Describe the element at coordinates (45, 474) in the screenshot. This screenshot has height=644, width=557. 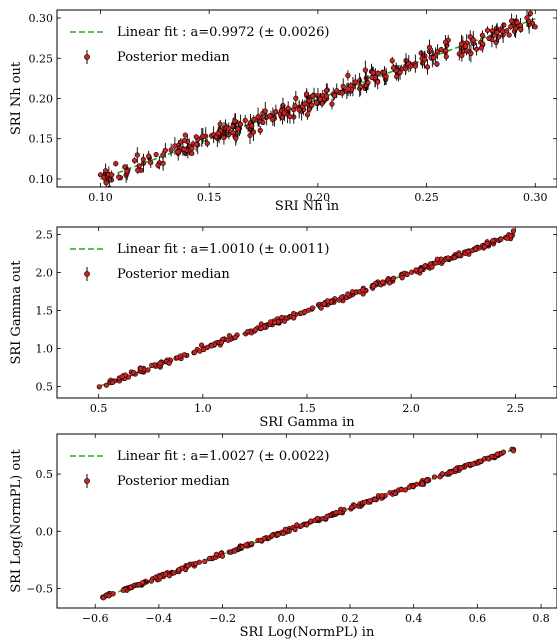
I see `panel-2-ytick-label: 0.5` at that location.